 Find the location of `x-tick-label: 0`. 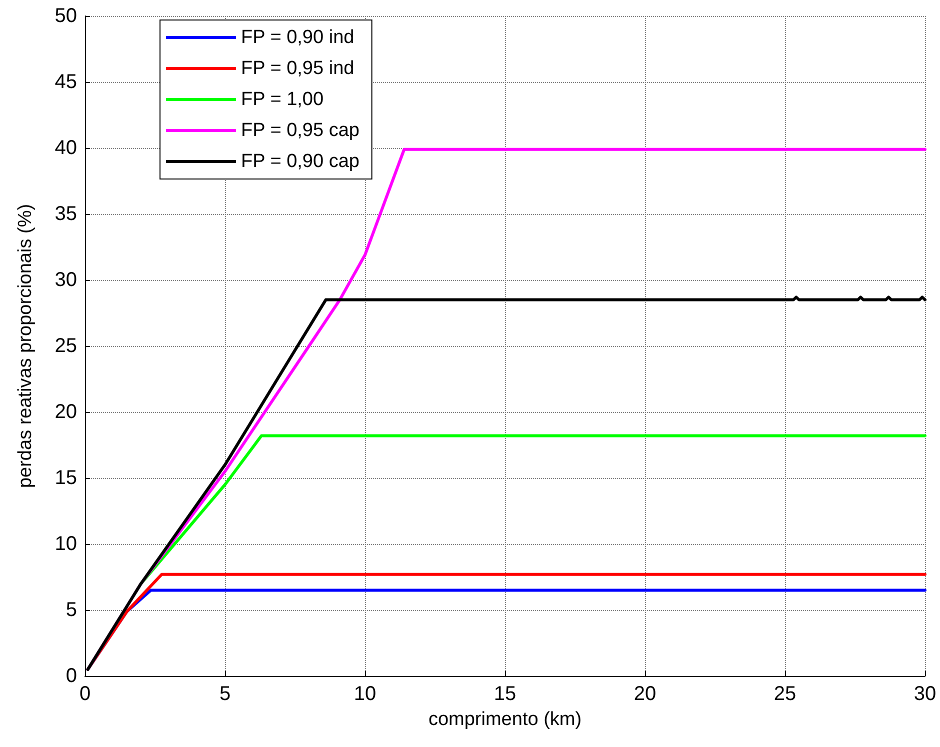

x-tick-label: 0 is located at coordinates (85, 694).